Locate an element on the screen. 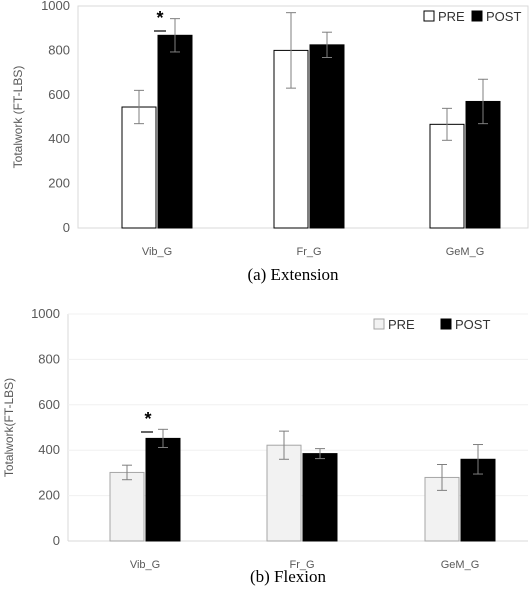 The width and height of the screenshot is (532, 595). chart-caption: (a) Extension is located at coordinates (293, 274).